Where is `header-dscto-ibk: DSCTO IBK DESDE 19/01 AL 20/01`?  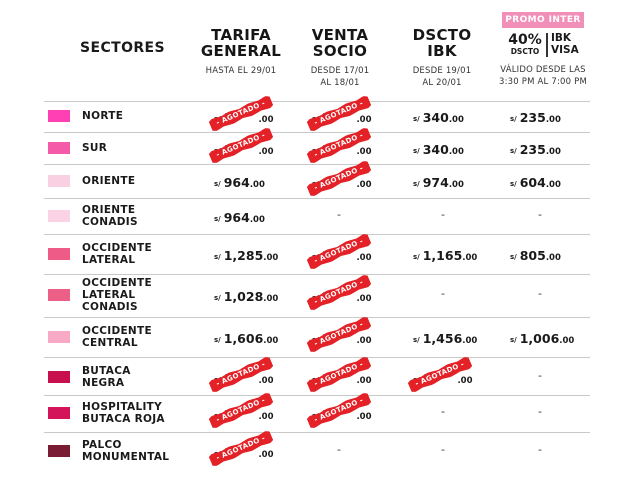
header-dscto-ibk: DSCTO IBK DESDE 19/01 AL 20/01 is located at coordinates (442, 58).